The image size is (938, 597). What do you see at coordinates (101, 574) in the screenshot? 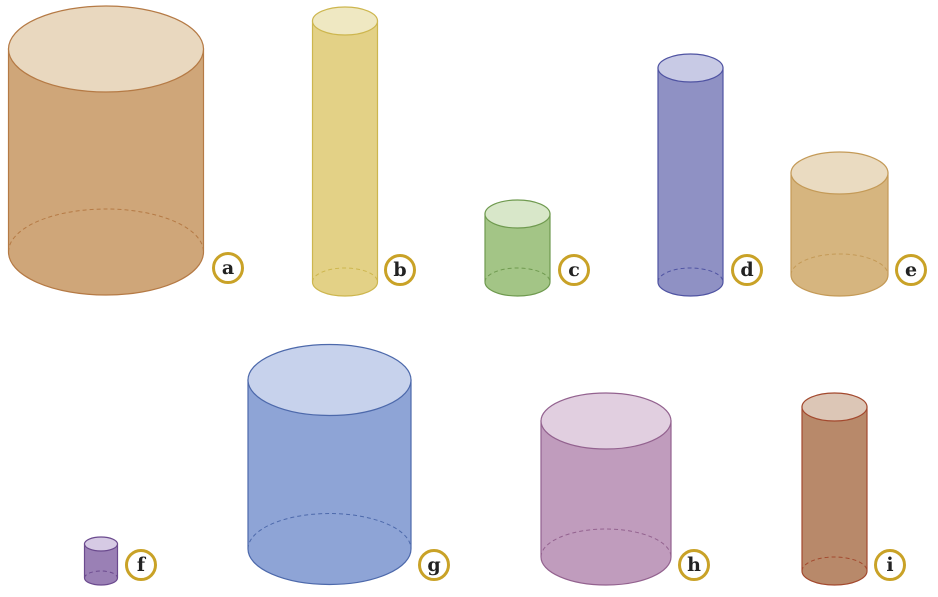
I see `cylinder-f-hidden-base-edge` at bounding box center [101, 574].